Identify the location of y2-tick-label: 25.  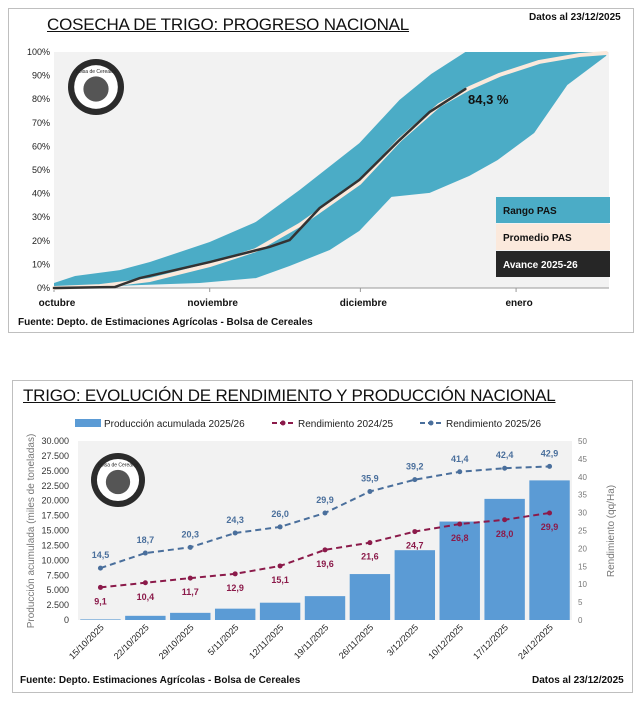
(582, 531).